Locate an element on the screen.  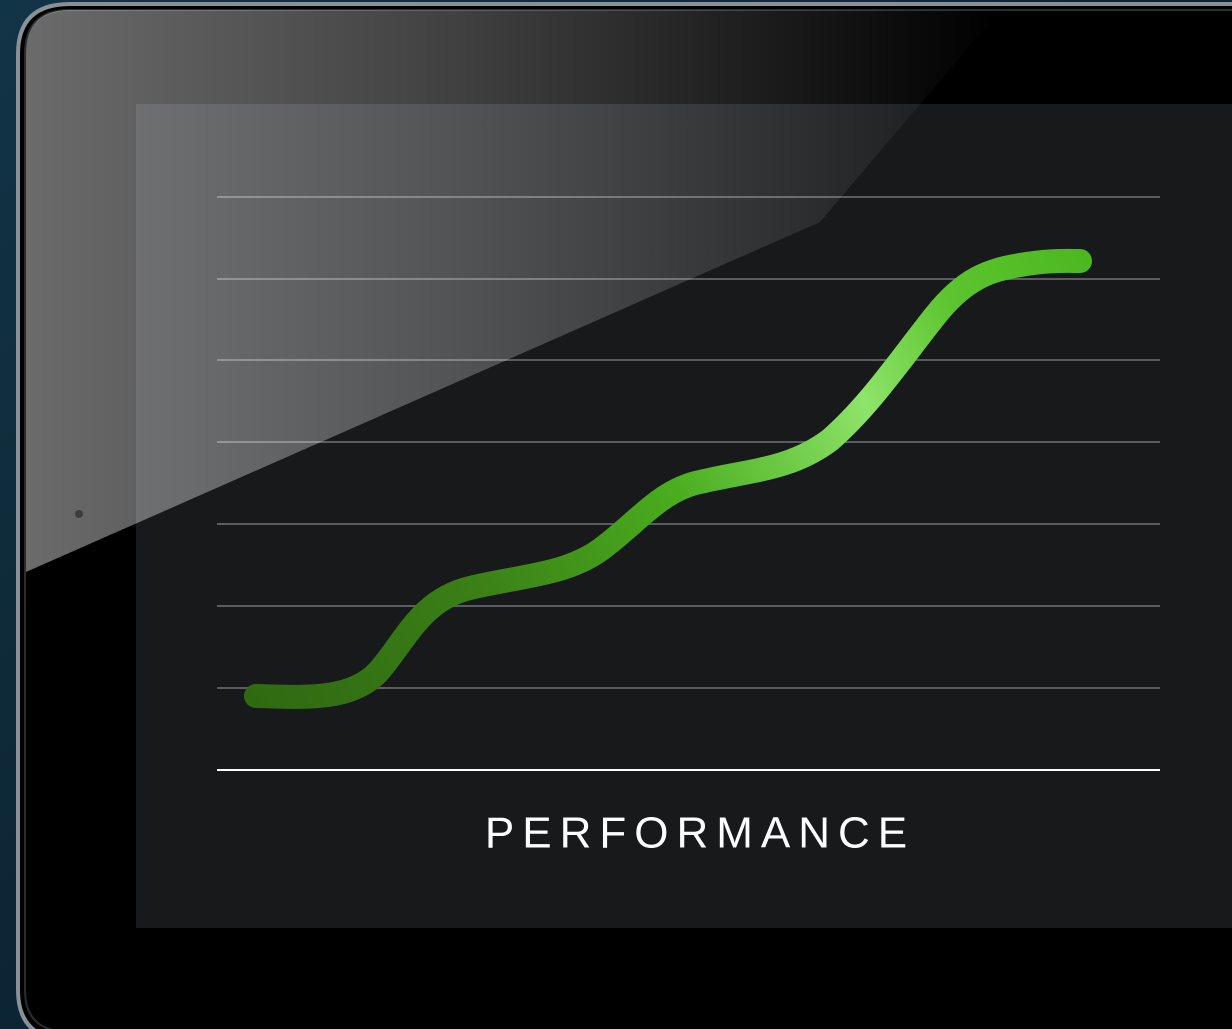
camera is located at coordinates (79, 514).